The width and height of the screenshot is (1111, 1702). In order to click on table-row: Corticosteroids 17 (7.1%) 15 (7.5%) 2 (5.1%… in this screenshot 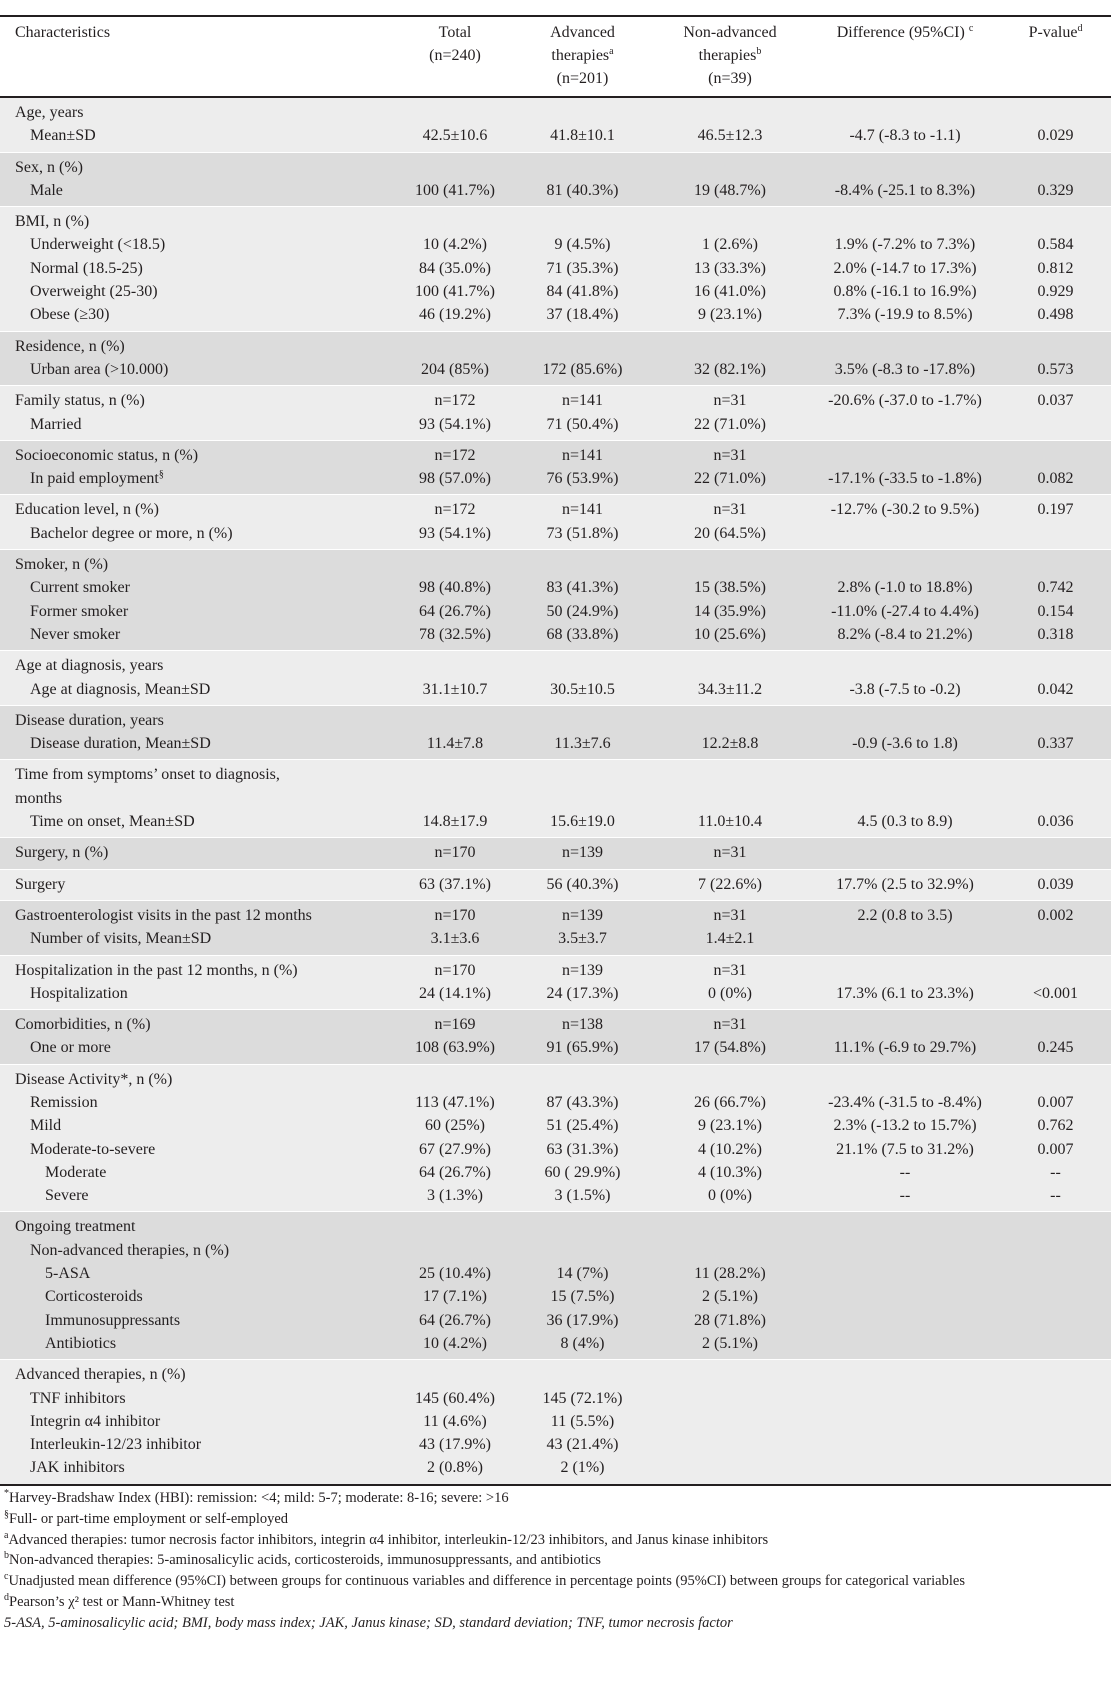, I will do `click(555, 1296)`.